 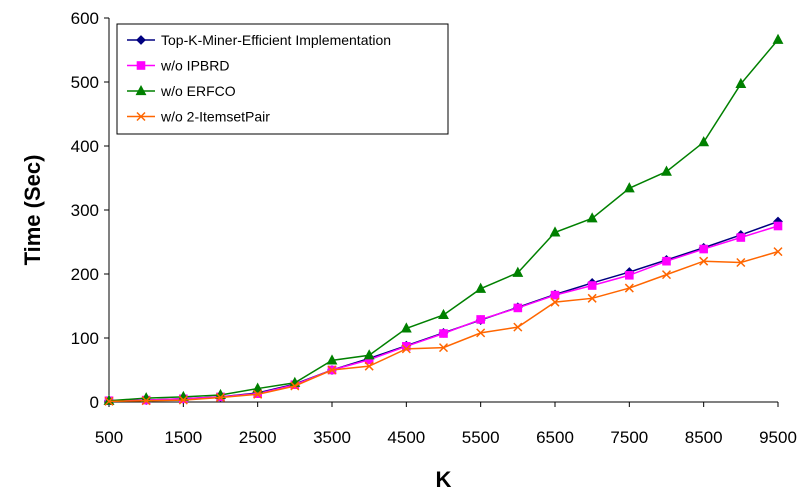 What do you see at coordinates (85, 82) in the screenshot?
I see `y-tick-label: 500` at bounding box center [85, 82].